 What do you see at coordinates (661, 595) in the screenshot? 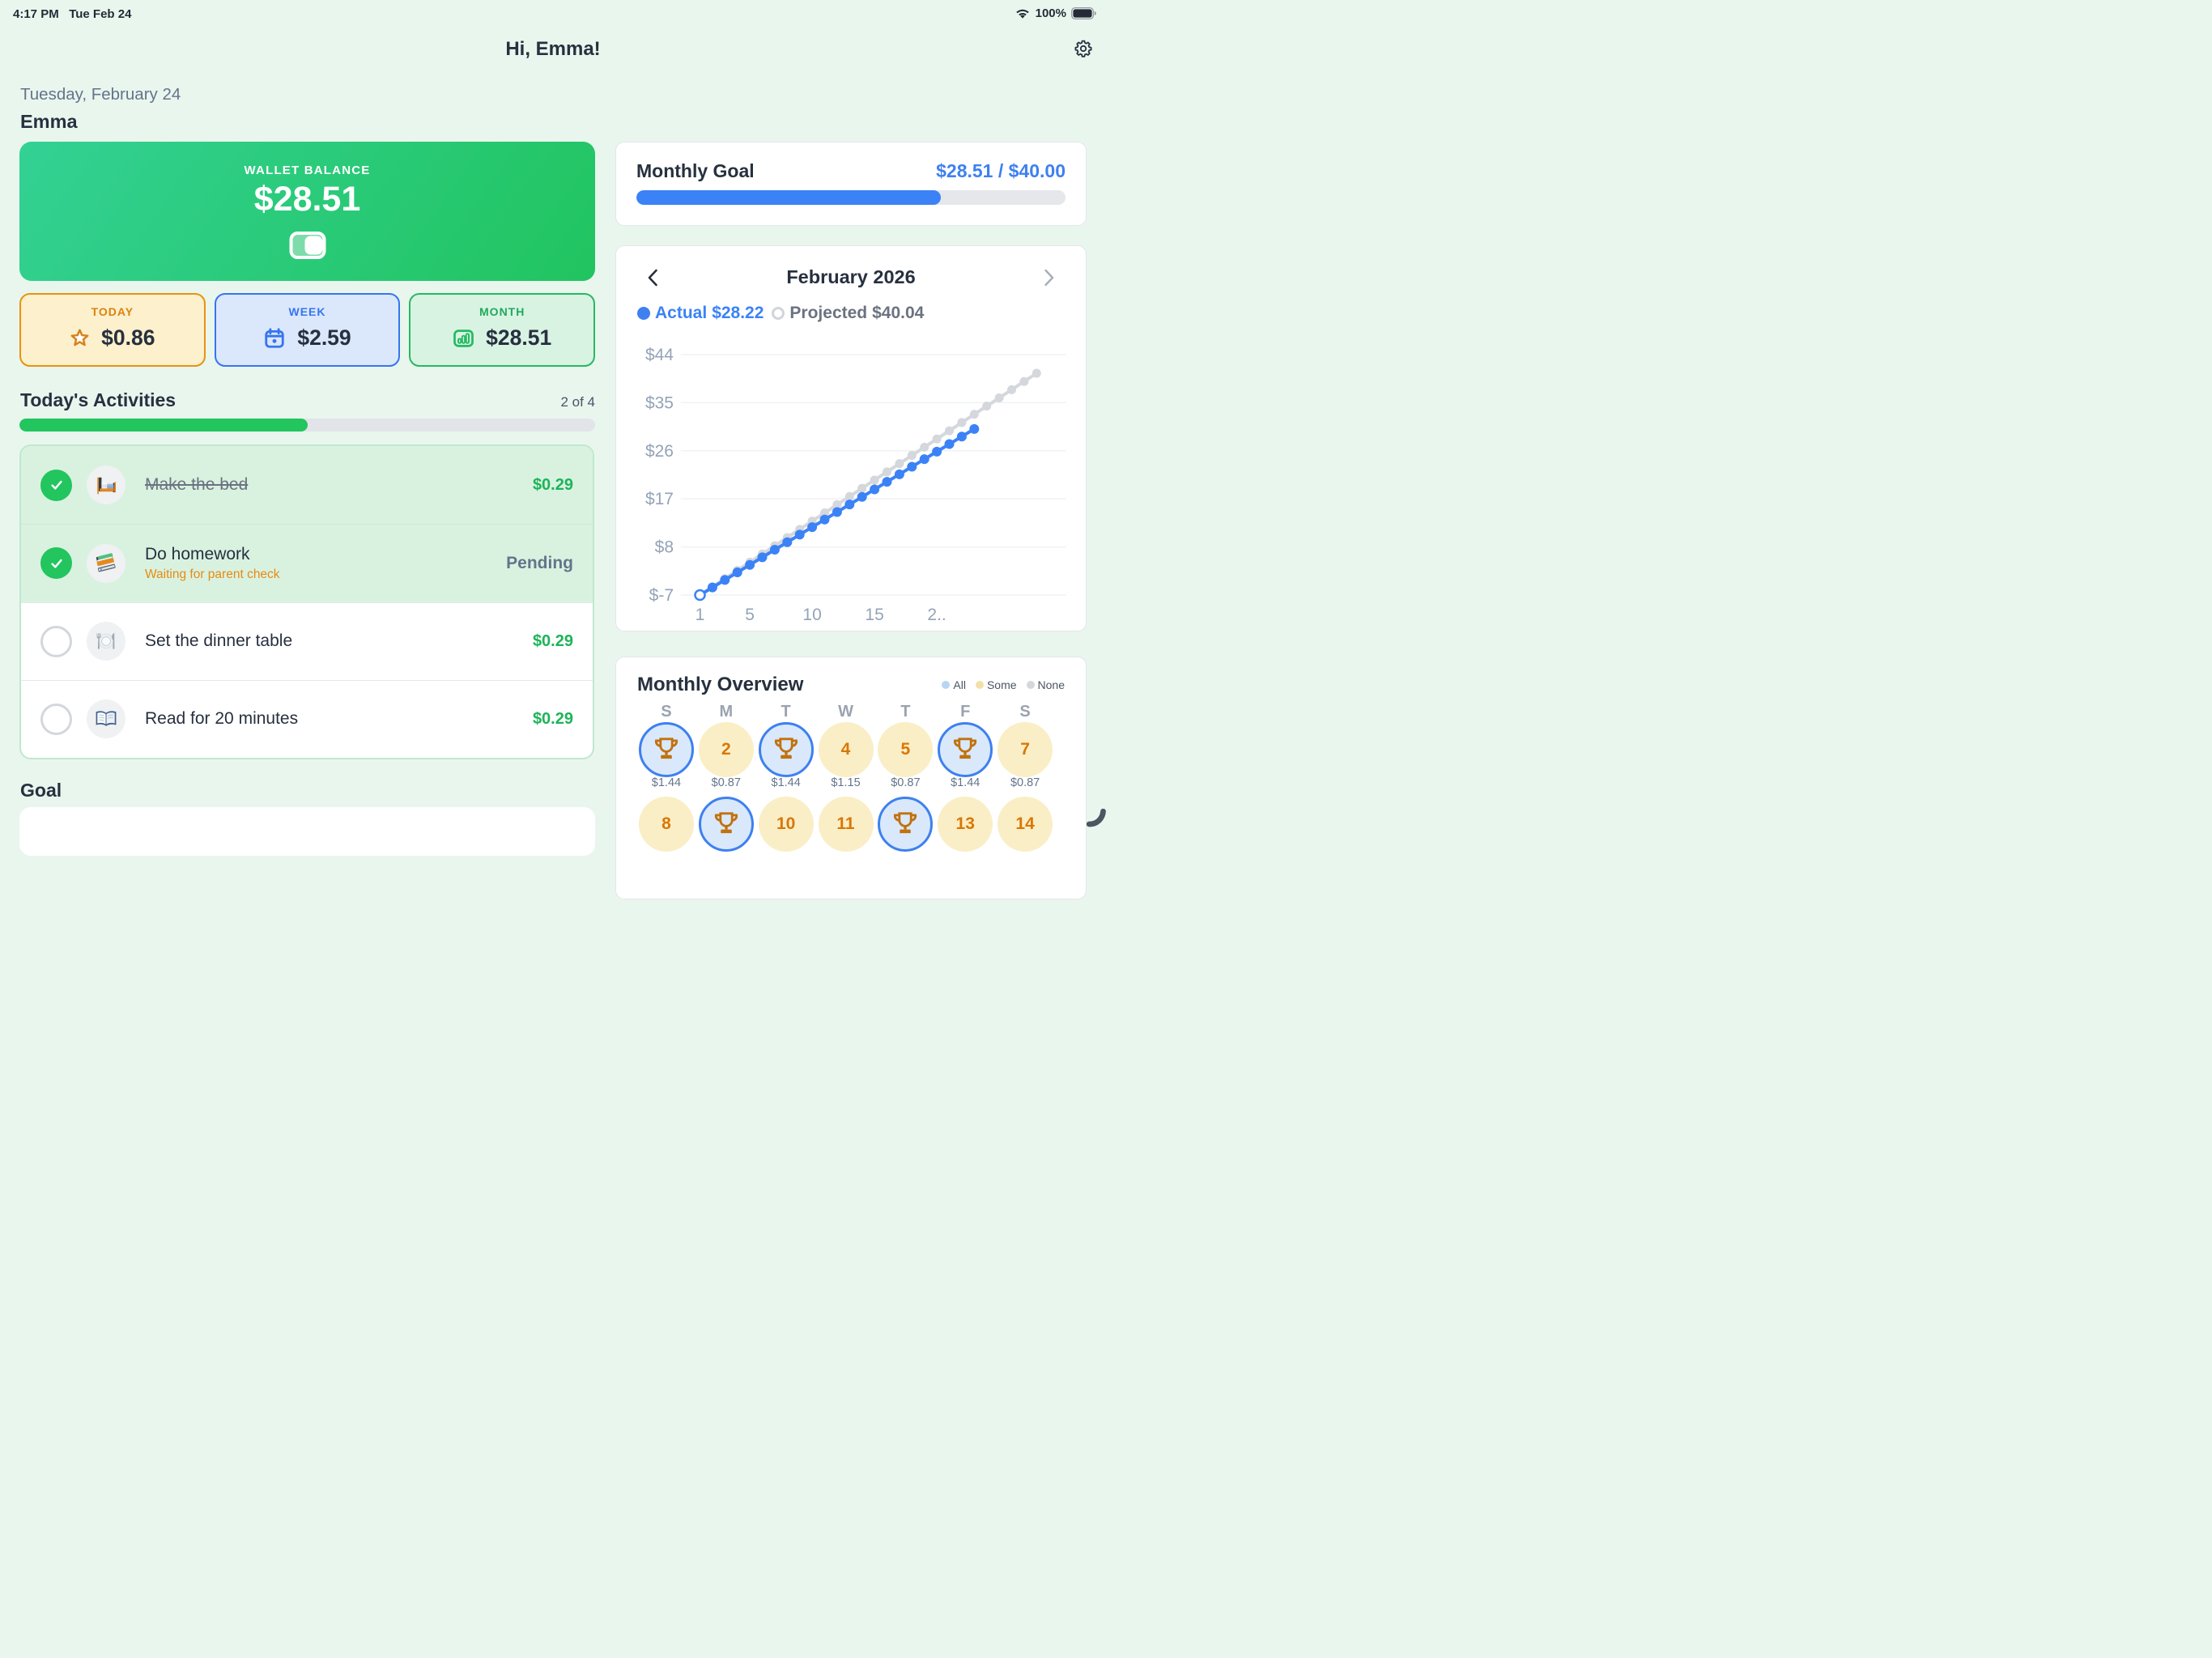
I see `svg-text: $-7` at bounding box center [661, 595].